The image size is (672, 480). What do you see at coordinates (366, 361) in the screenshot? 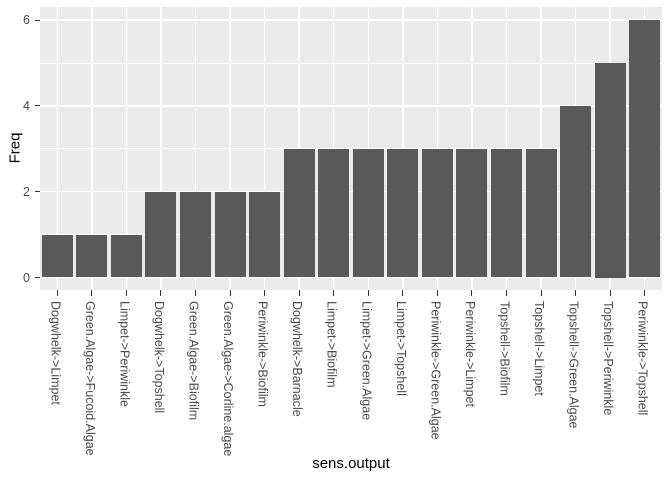
I see `x-tick-label: Limpet->Green.Algae` at bounding box center [366, 361].